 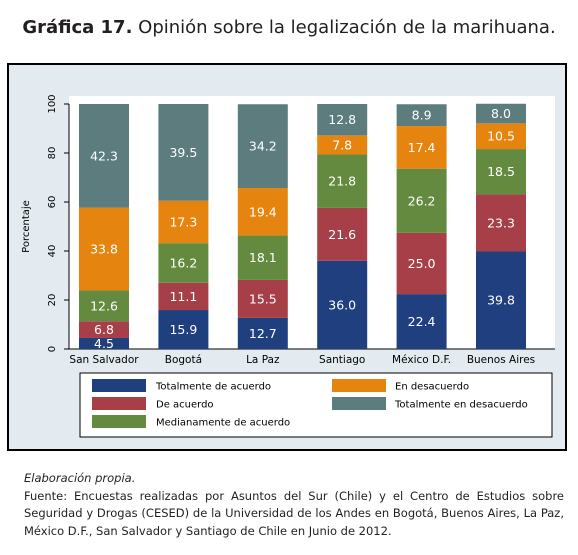 I want to click on bar-medianamente-de-acuerdo-san-salvador, so click(x=104, y=306).